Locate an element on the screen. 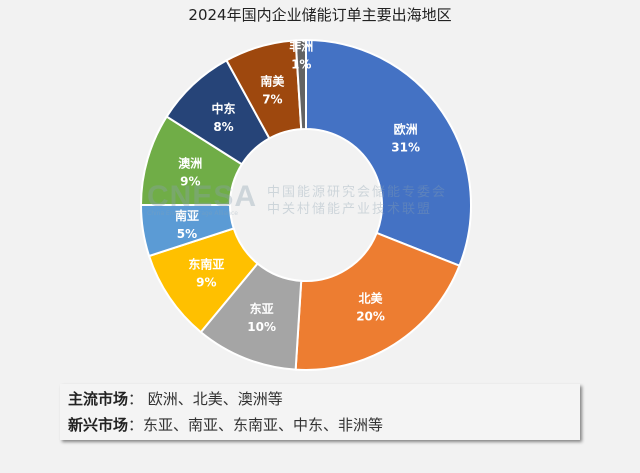  slice-category-label: 南亚 is located at coordinates (187, 215).